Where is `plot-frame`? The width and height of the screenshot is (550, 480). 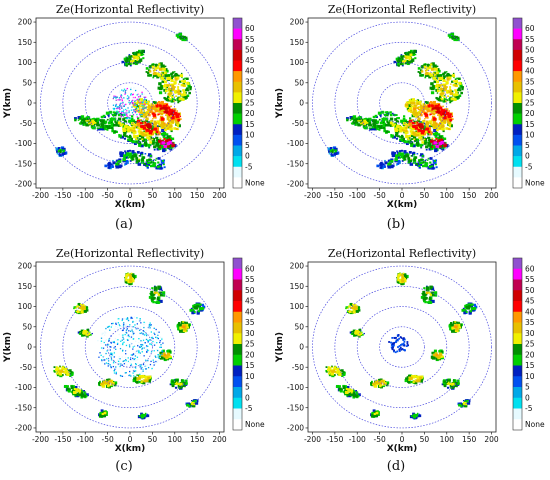 plot-frame is located at coordinates (402, 347).